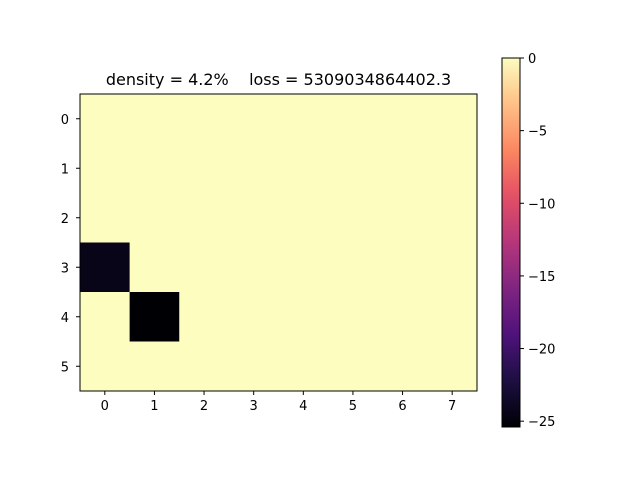  I want to click on heatmap-cell-r0-c0, so click(105, 119).